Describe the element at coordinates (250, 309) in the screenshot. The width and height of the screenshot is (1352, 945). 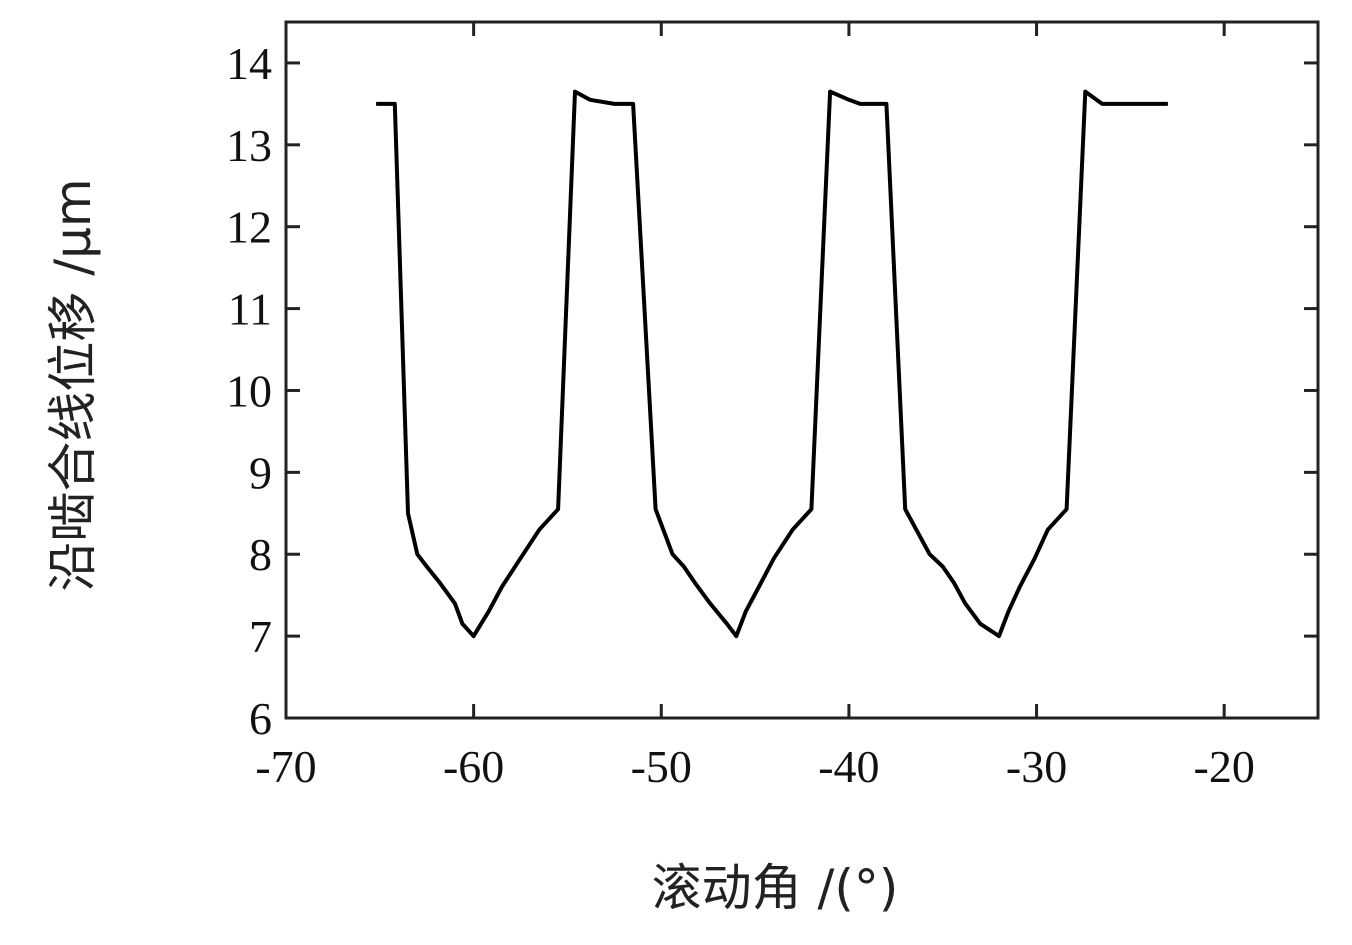
I see `y-tick-label: 11` at that location.